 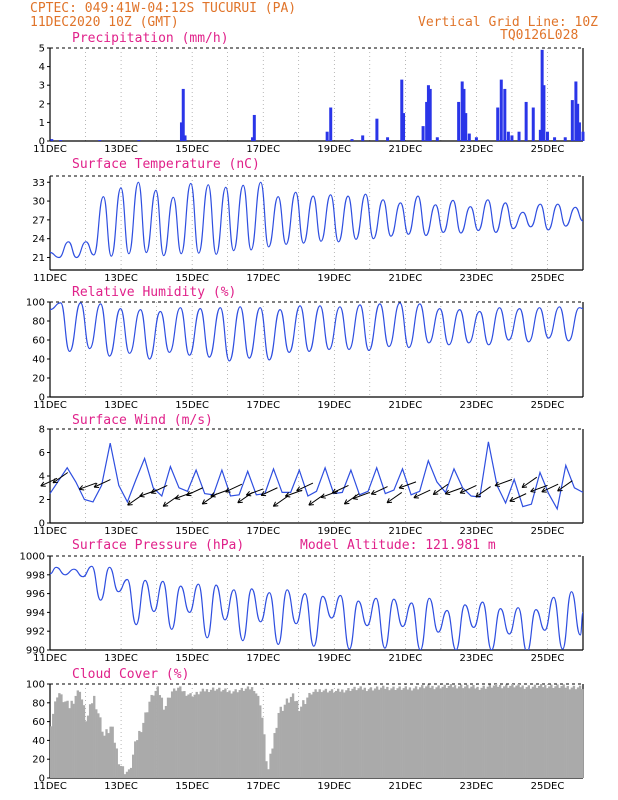 I want to click on x-tick-label: 23DEC, so click(x=477, y=278).